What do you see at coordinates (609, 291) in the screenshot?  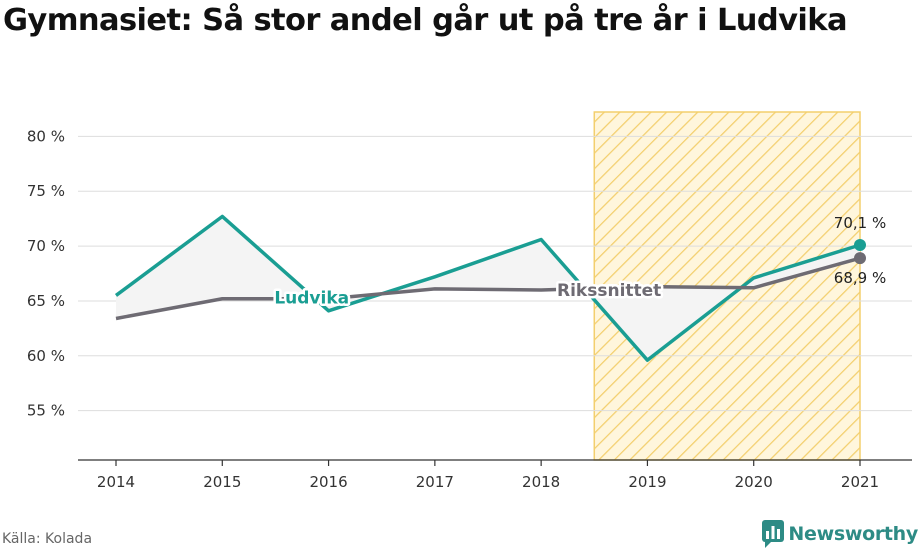 I see `rikssnittet-series-label: Rikssnittet` at bounding box center [609, 291].